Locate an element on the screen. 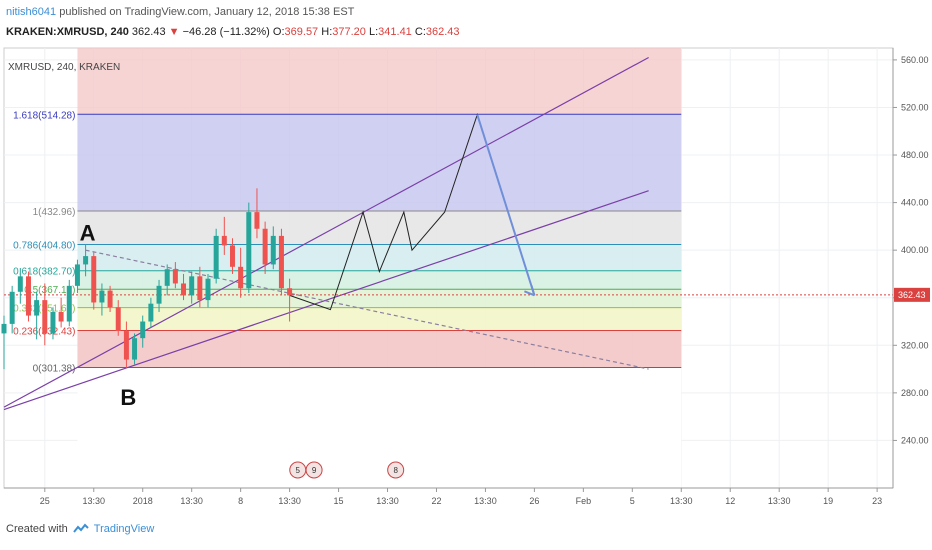 This screenshot has width=932, height=550. fib-level-label: 0.618(382.70) is located at coordinates (44, 272).